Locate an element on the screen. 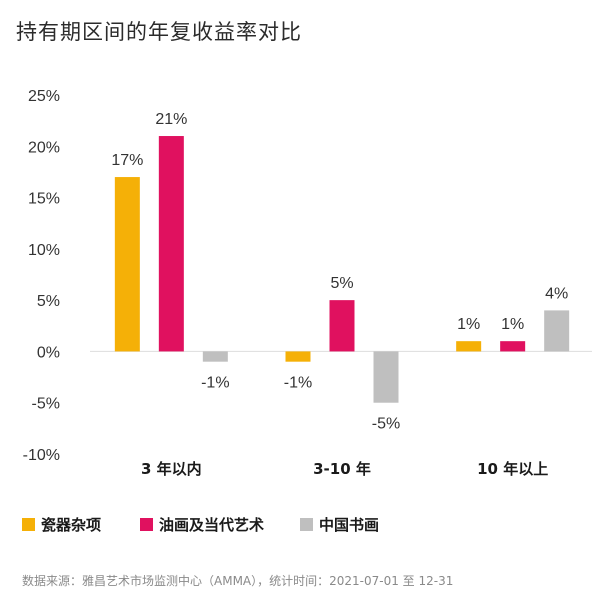 The image size is (612, 595). y-tick-label: 20% is located at coordinates (44, 147).